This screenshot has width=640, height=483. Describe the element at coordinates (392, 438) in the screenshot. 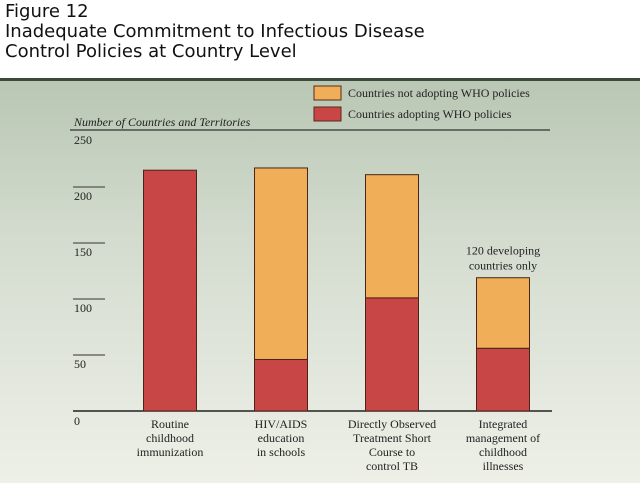

I see `x-tick-label: Treatment Short` at that location.